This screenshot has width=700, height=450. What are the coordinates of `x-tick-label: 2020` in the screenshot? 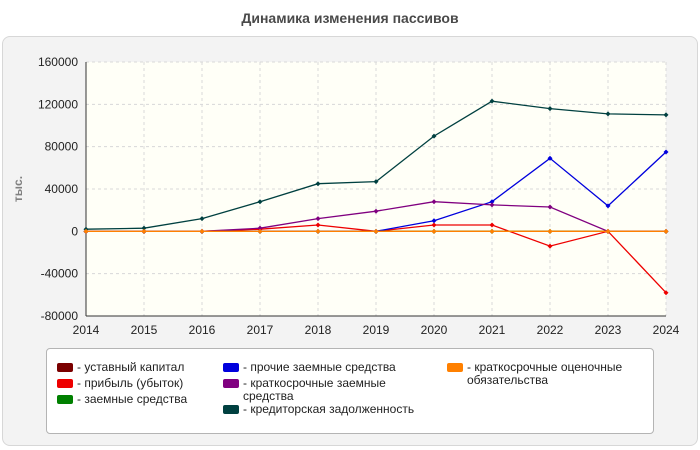 It's located at (434, 330).